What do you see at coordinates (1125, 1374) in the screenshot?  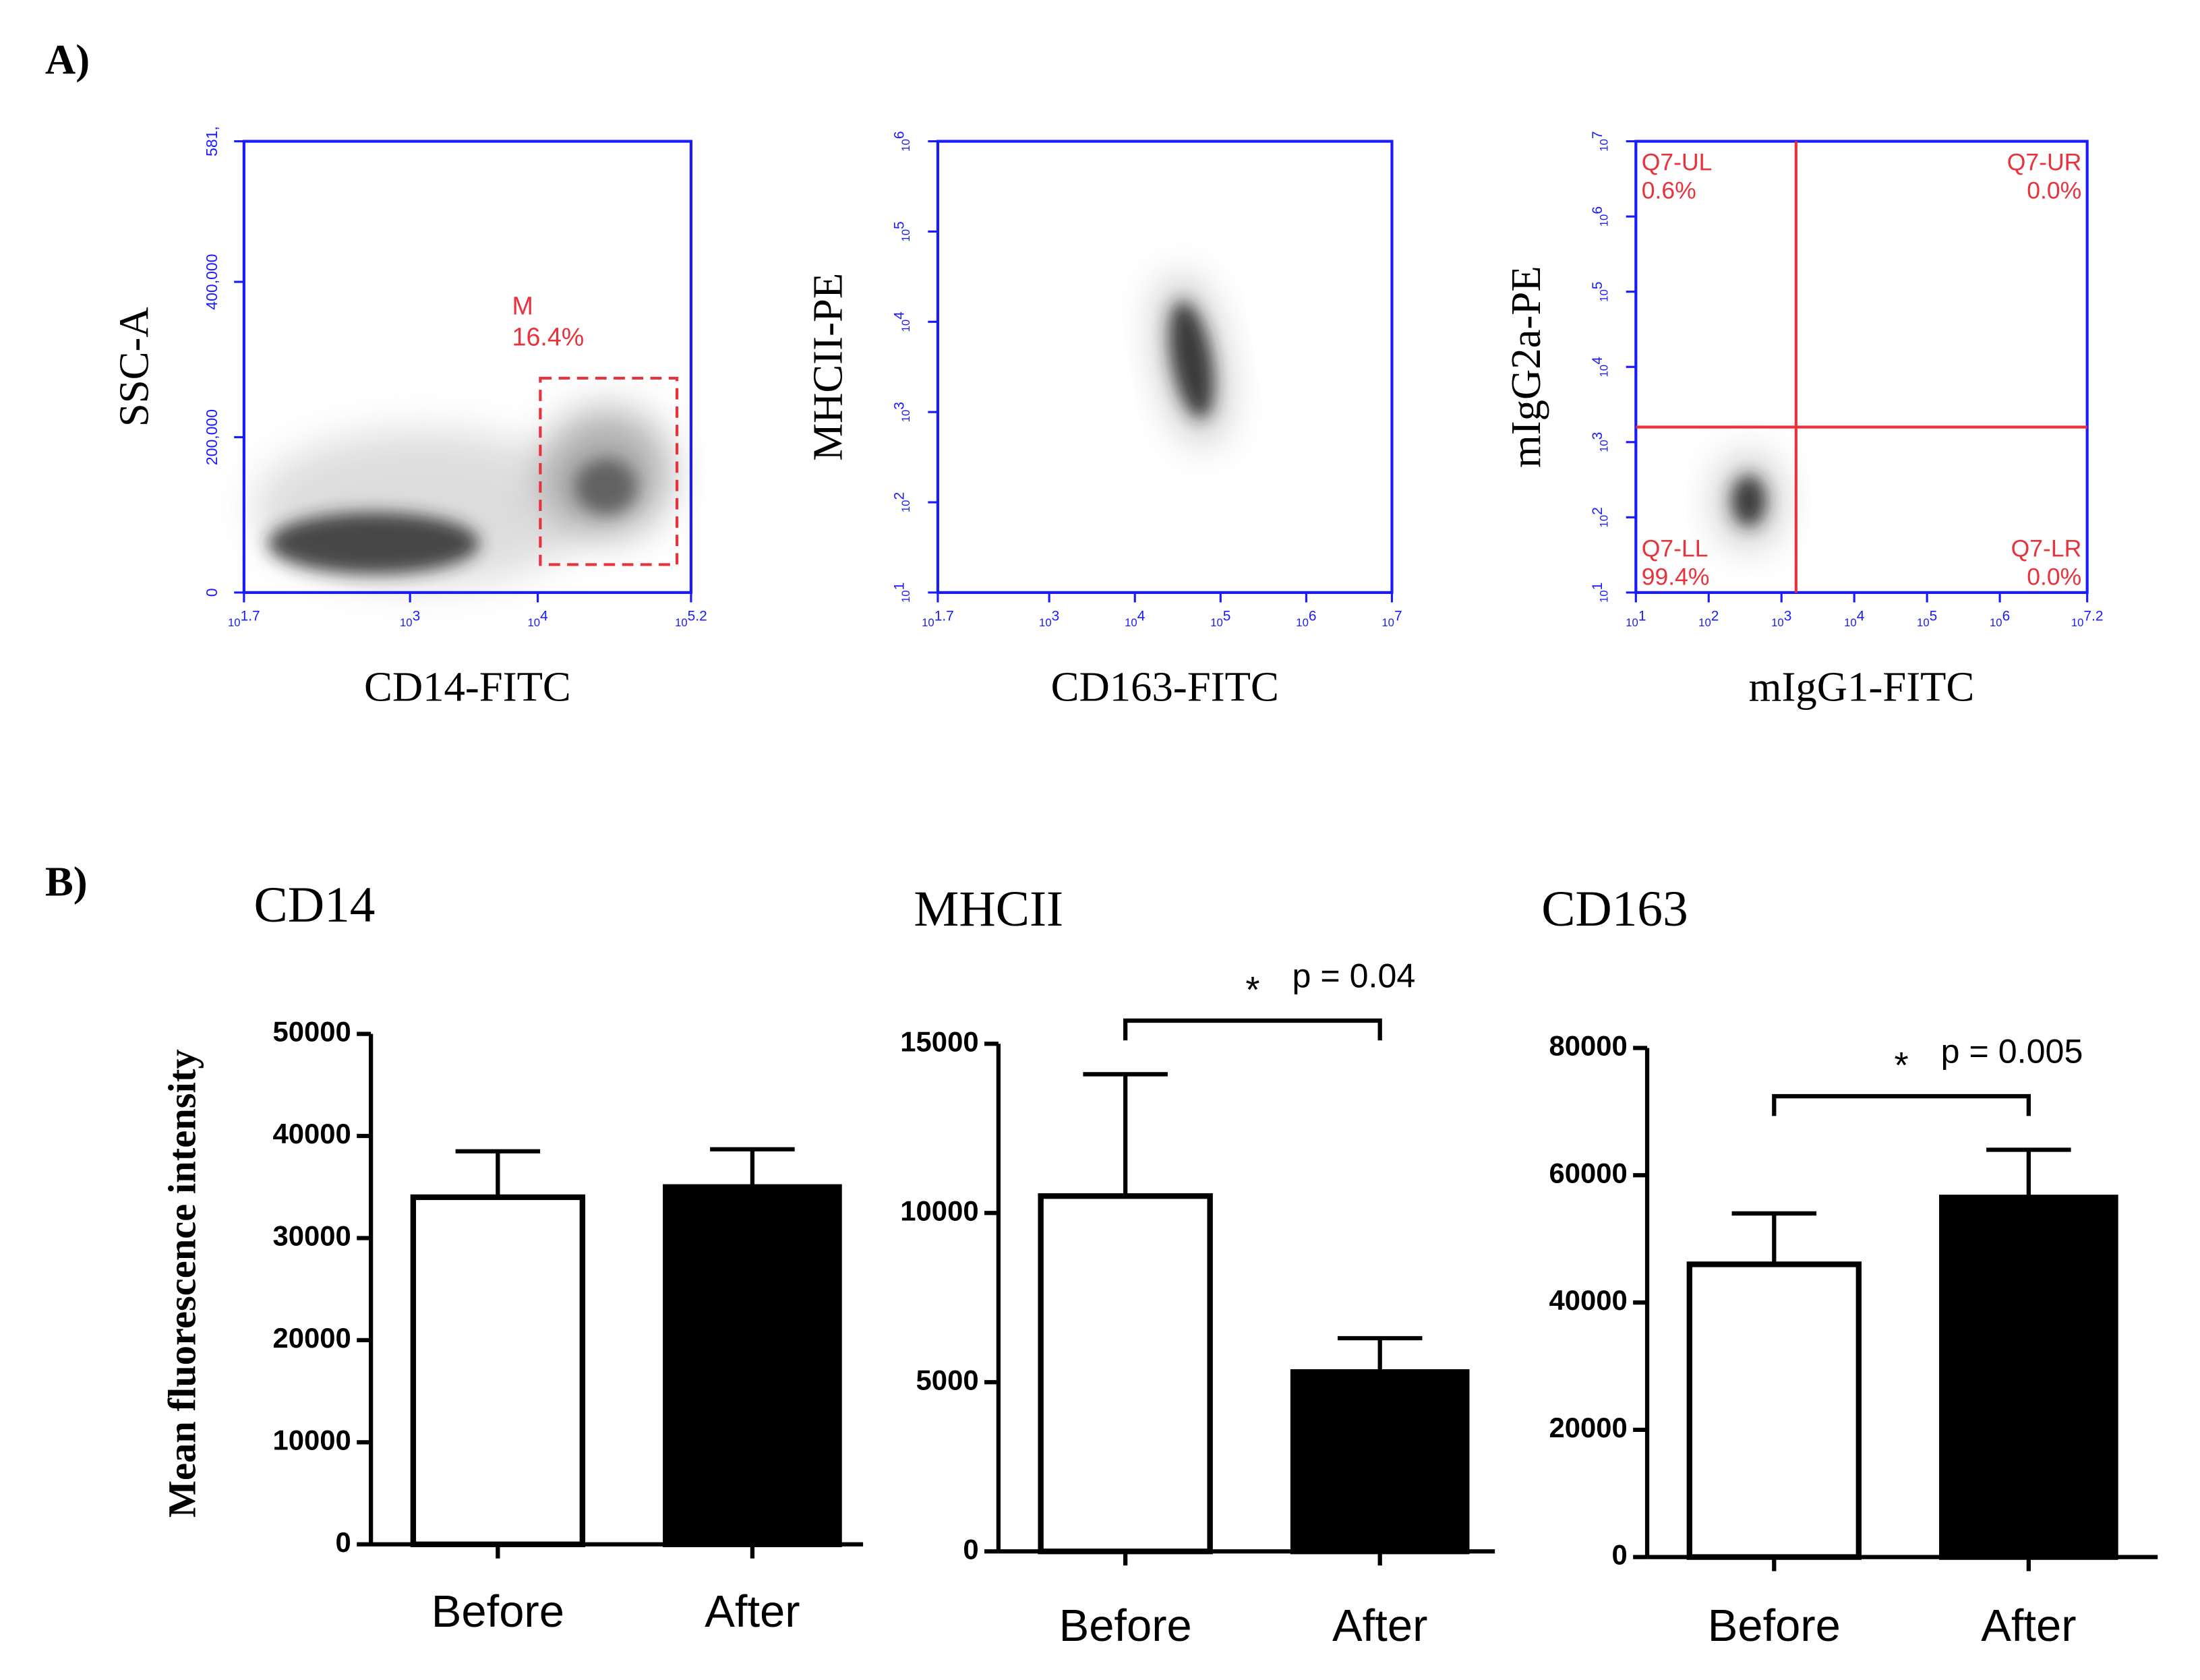 I see `bar` at bounding box center [1125, 1374].